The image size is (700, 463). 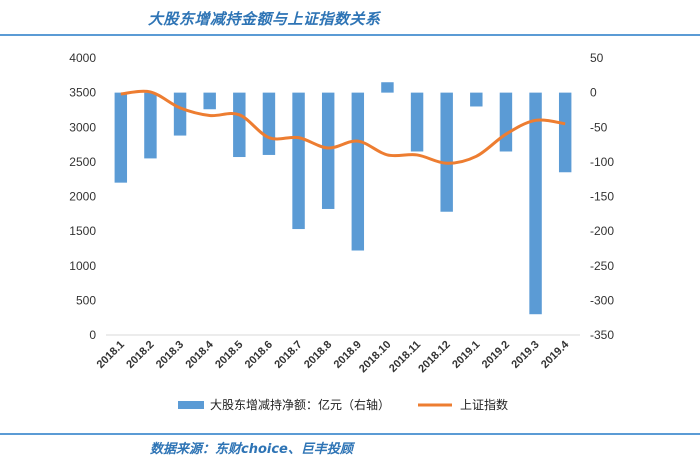 I want to click on left-tick-label: 2000, so click(x=82, y=197).